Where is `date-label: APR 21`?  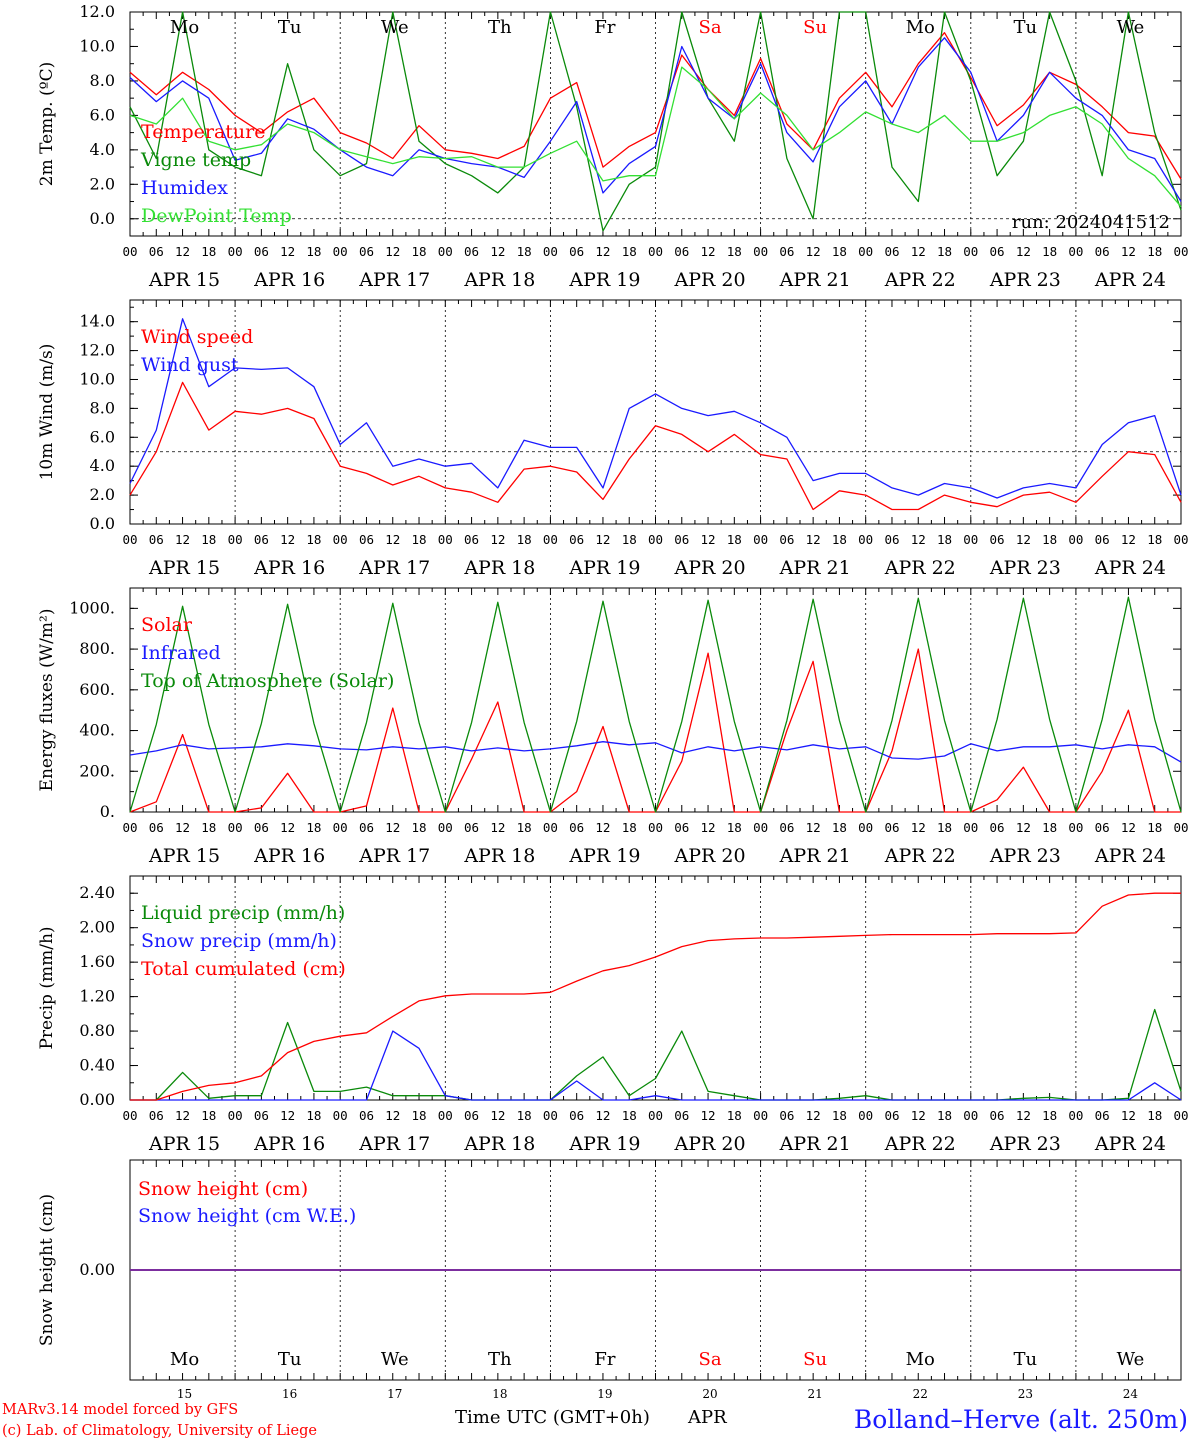
date-label: APR 21 is located at coordinates (815, 280).